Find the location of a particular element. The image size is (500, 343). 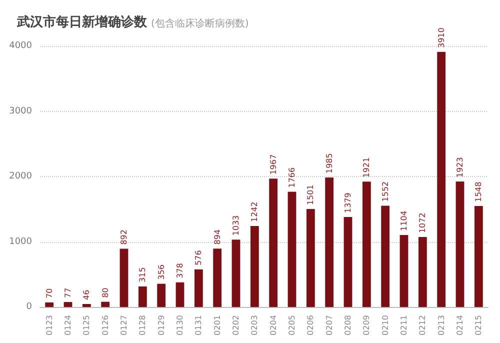

x-tick-label: 0128 is located at coordinates (143, 325).